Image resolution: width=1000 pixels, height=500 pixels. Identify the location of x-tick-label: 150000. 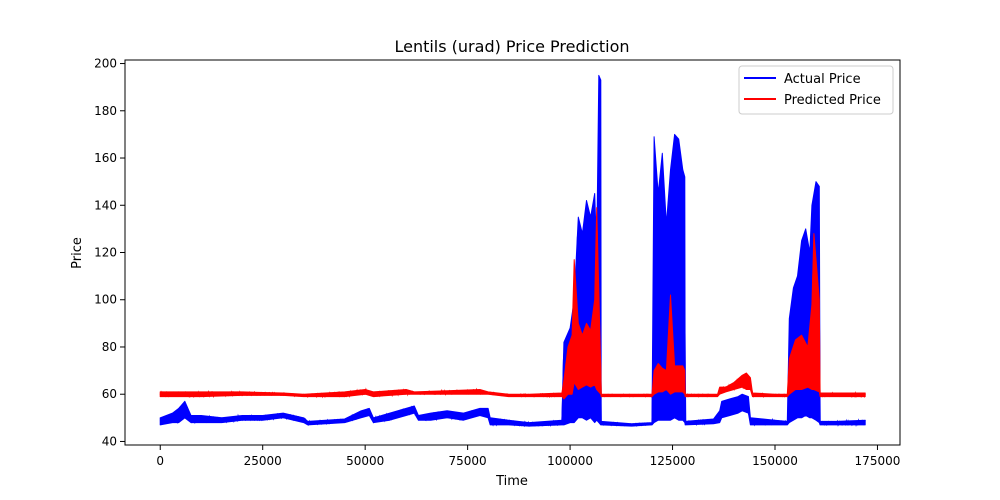
(775, 461).